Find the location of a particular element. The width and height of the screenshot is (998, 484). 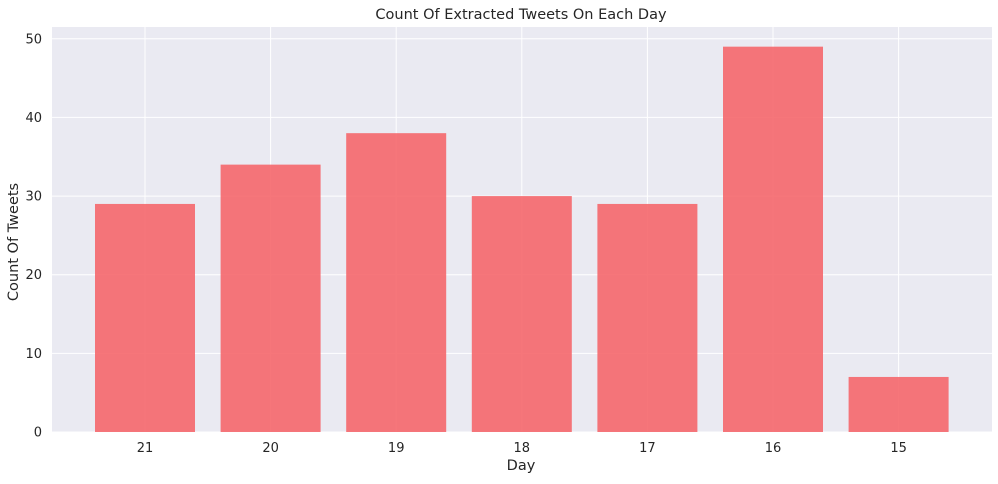

x-tick-label: 18 is located at coordinates (522, 448).